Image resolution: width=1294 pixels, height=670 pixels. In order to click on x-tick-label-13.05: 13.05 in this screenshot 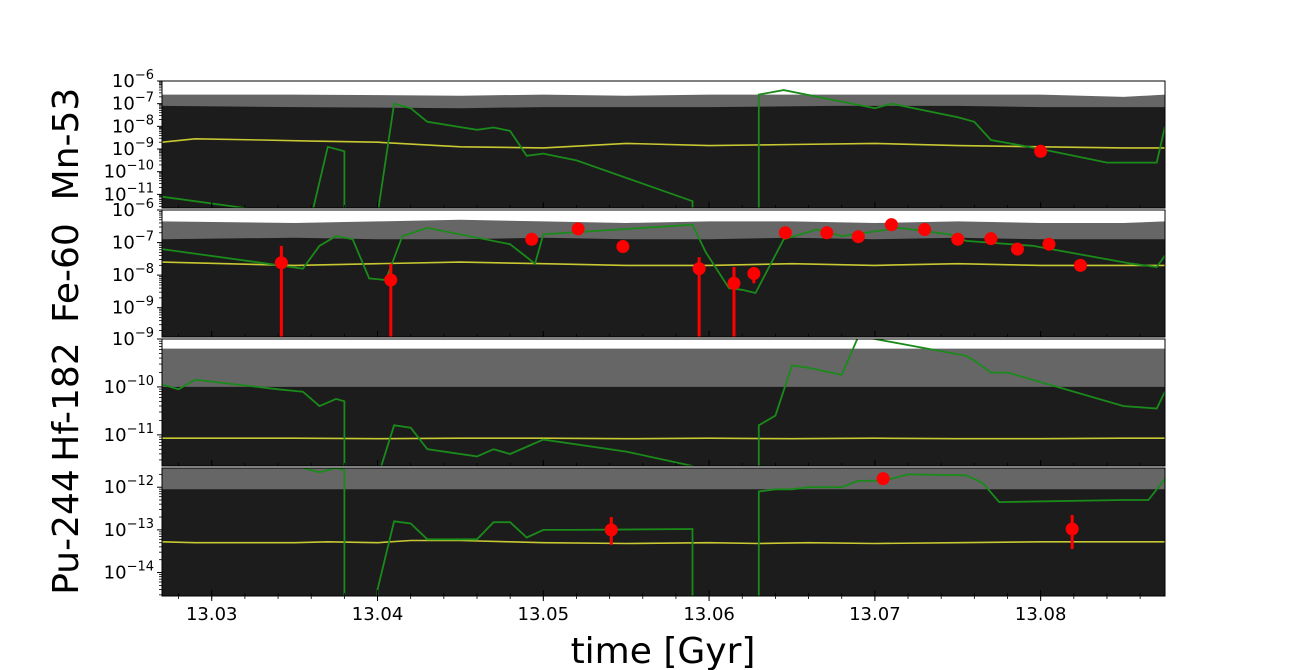, I will do `click(544, 614)`.